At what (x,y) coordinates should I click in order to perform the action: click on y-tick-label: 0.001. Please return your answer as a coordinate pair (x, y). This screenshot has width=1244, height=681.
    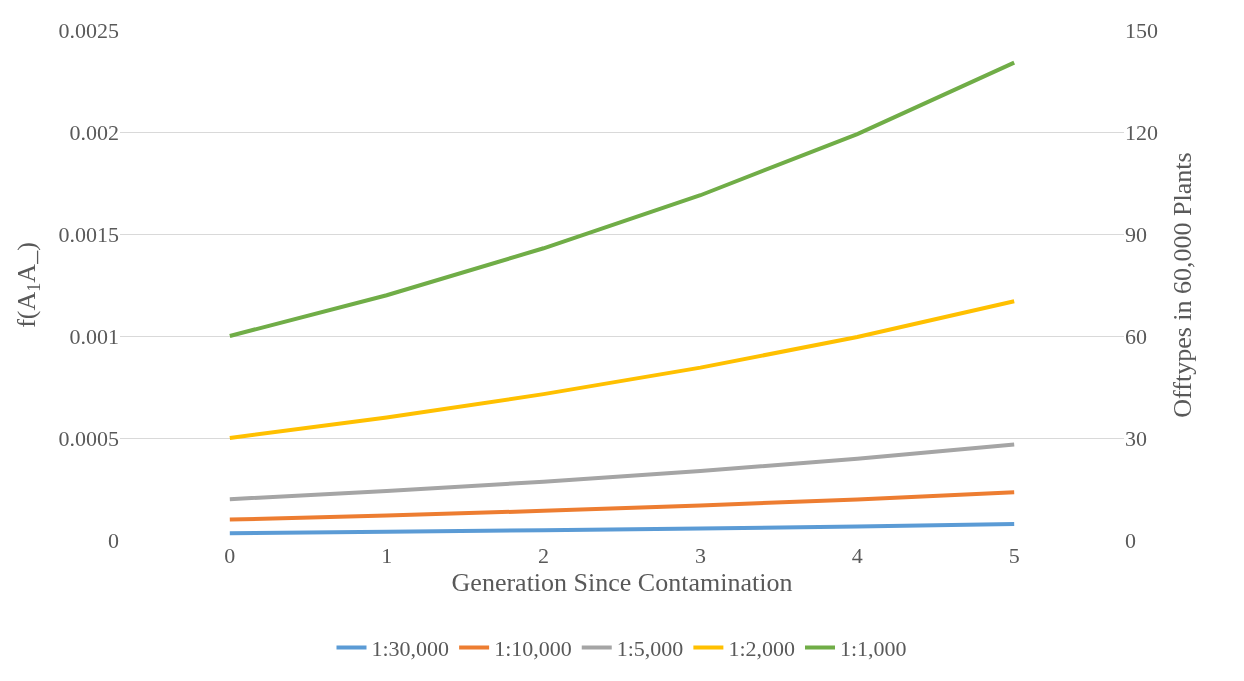
    Looking at the image, I should click on (94, 336).